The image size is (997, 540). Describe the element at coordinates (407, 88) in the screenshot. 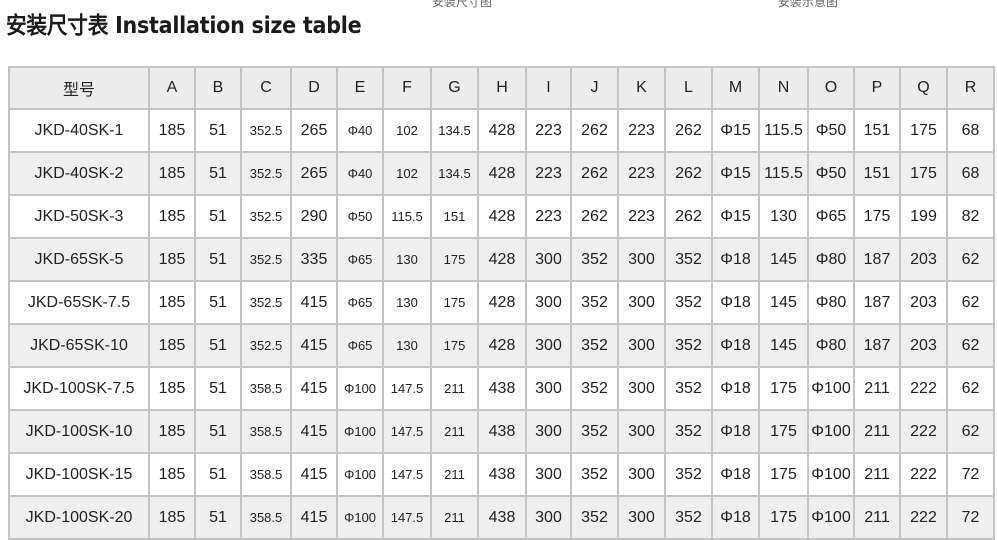

I see `header-f: F` at that location.